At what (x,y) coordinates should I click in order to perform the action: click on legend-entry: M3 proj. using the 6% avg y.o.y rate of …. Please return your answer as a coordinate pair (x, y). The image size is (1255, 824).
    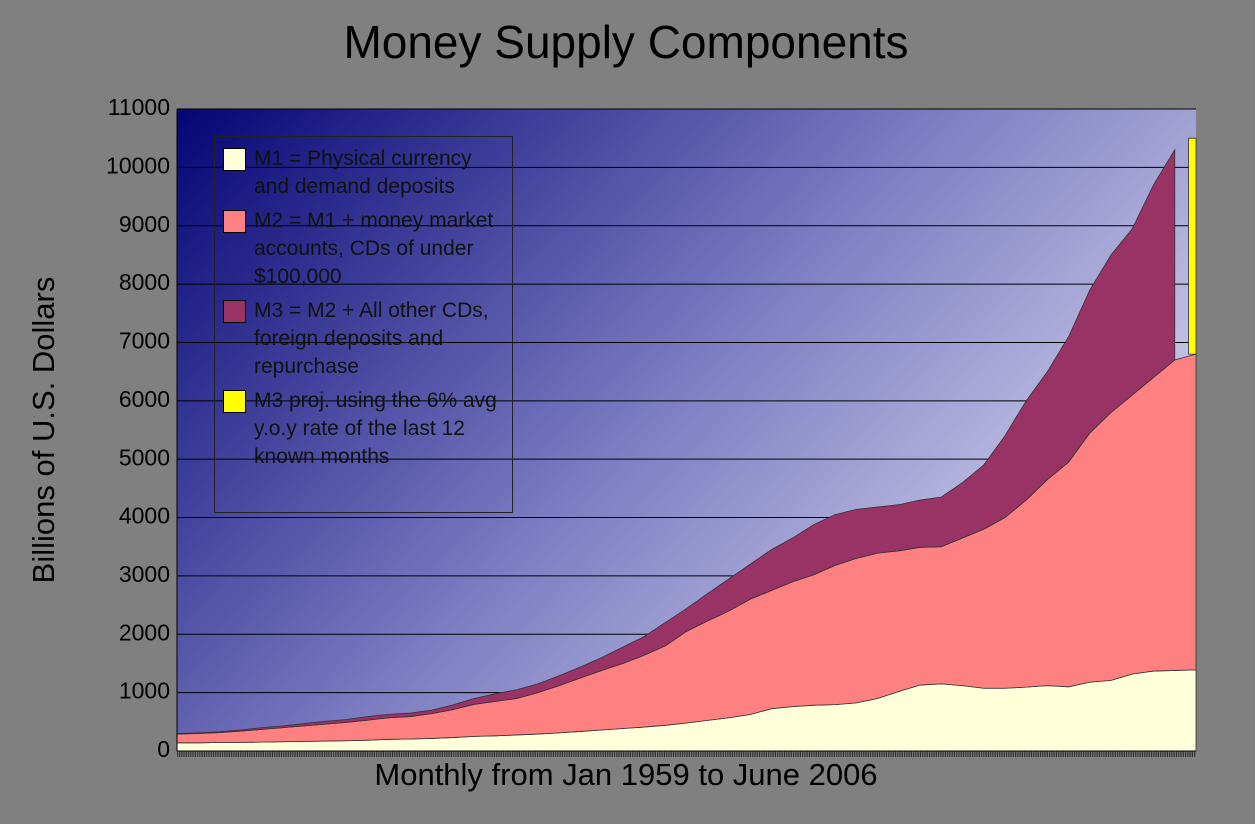
    Looking at the image, I should click on (364, 429).